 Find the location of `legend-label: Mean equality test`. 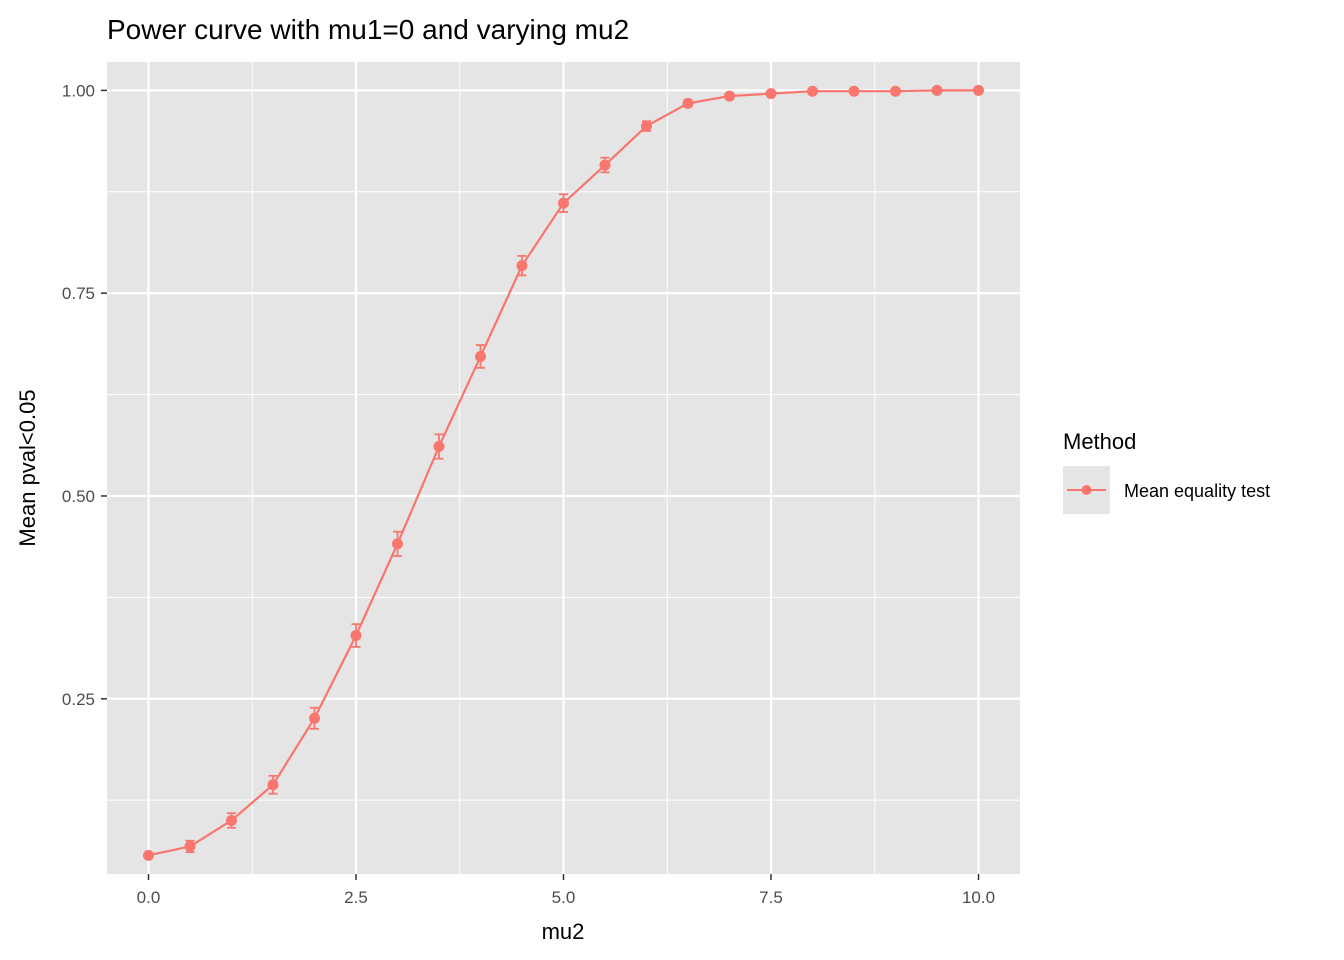

legend-label: Mean equality test is located at coordinates (1197, 491).